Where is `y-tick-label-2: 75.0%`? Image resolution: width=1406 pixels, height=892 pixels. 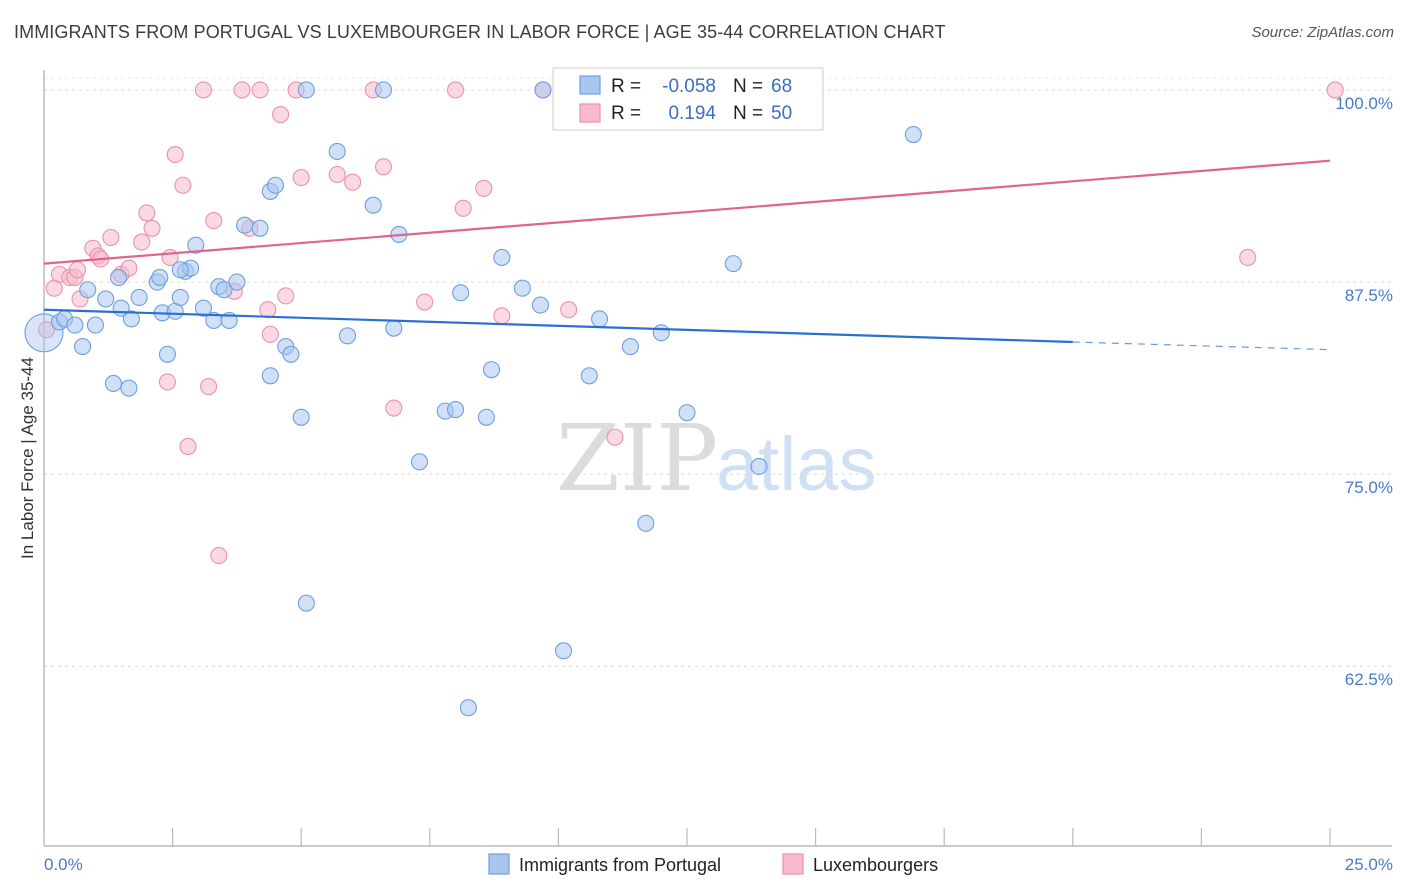
y-tick-label-2: 75.0% is located at coordinates (1369, 487).